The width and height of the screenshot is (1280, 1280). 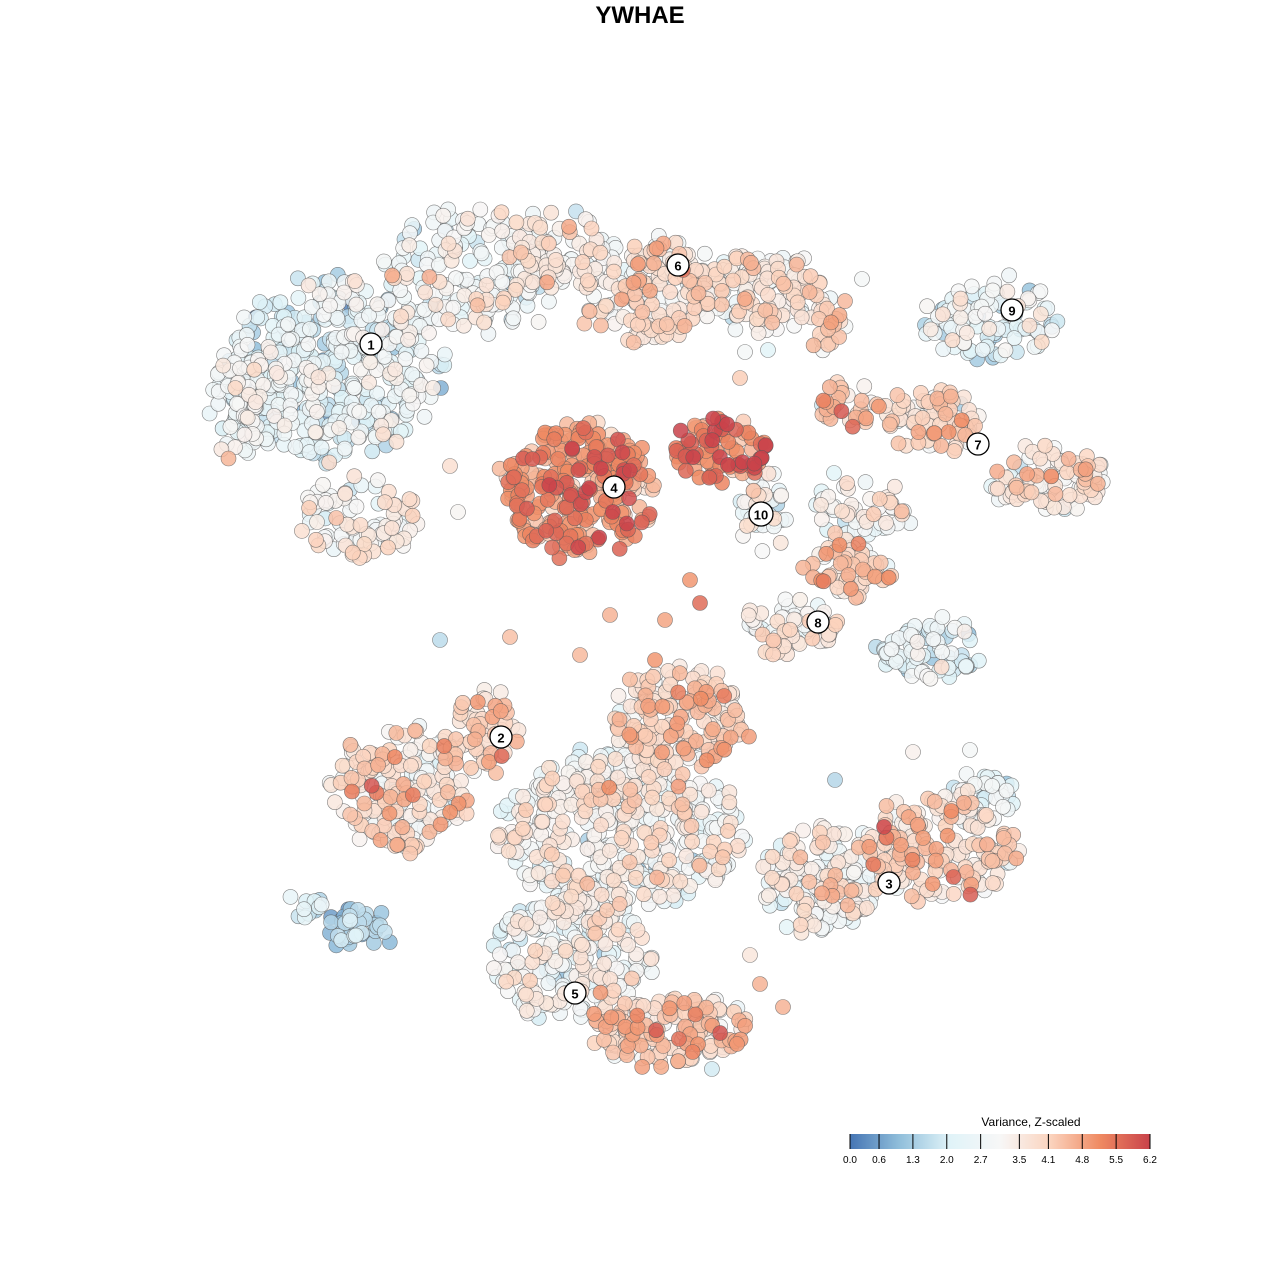 What do you see at coordinates (888, 884) in the screenshot?
I see `cluster-label-text: 3` at bounding box center [888, 884].